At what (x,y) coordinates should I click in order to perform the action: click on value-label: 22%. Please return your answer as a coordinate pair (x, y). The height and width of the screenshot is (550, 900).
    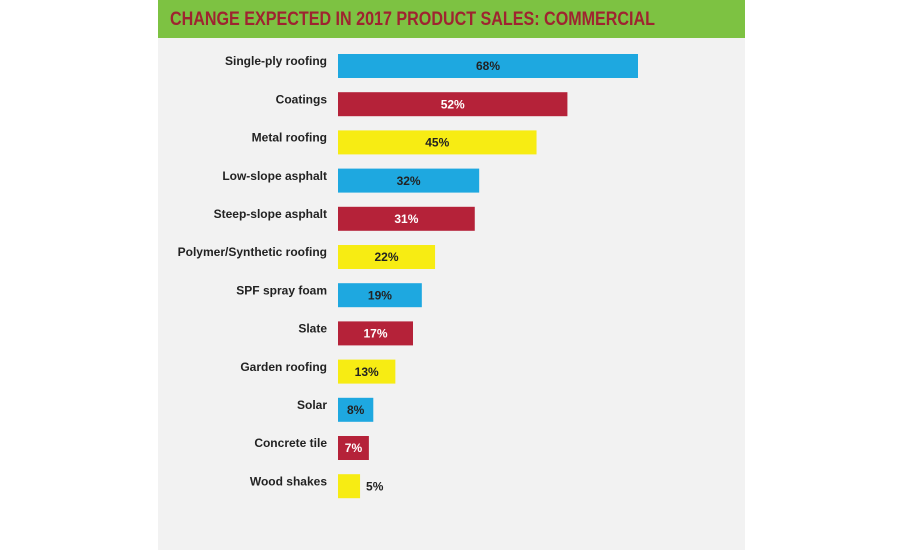
    Looking at the image, I should click on (387, 257).